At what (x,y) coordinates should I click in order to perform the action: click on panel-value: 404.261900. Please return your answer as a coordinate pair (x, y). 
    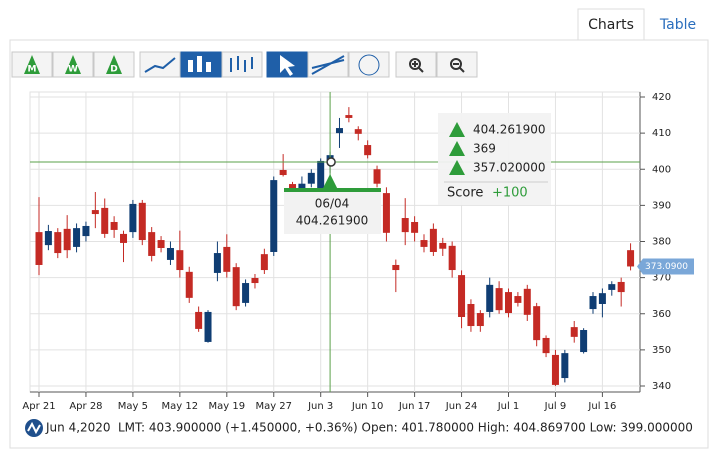
    Looking at the image, I should click on (509, 130).